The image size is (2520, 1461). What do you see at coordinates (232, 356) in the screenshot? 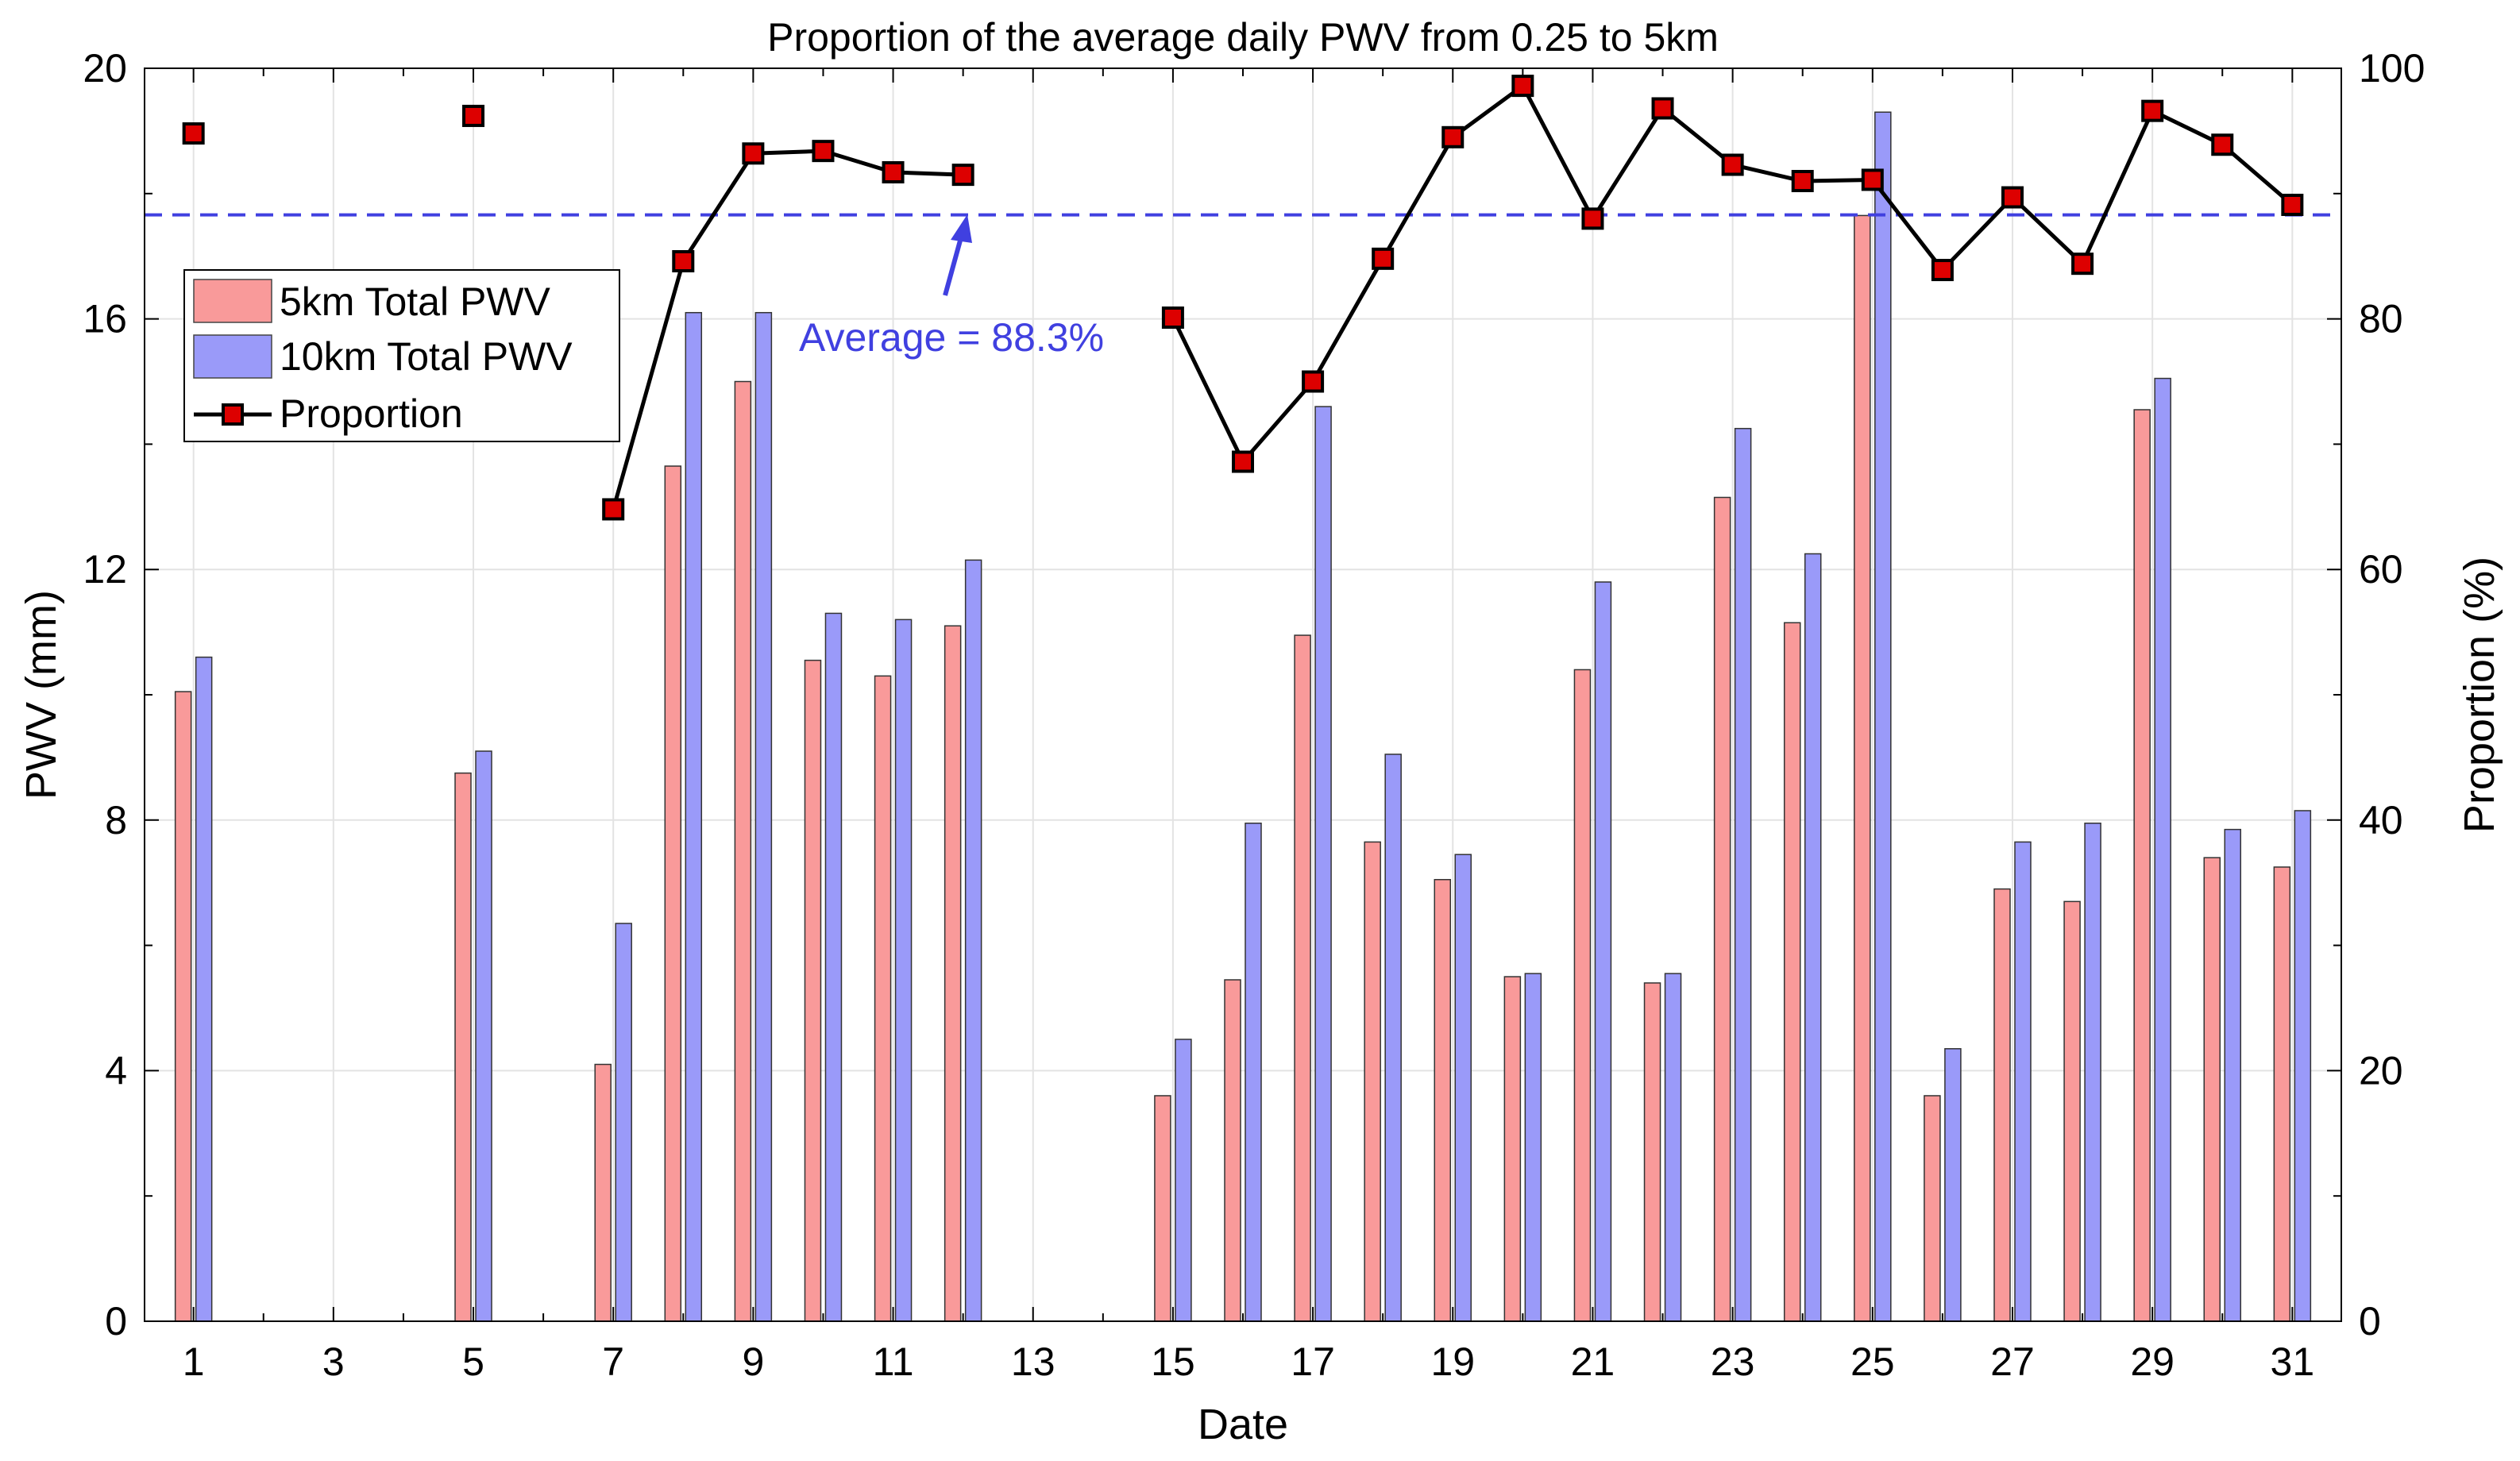
I see `legend-swatch-10km` at bounding box center [232, 356].